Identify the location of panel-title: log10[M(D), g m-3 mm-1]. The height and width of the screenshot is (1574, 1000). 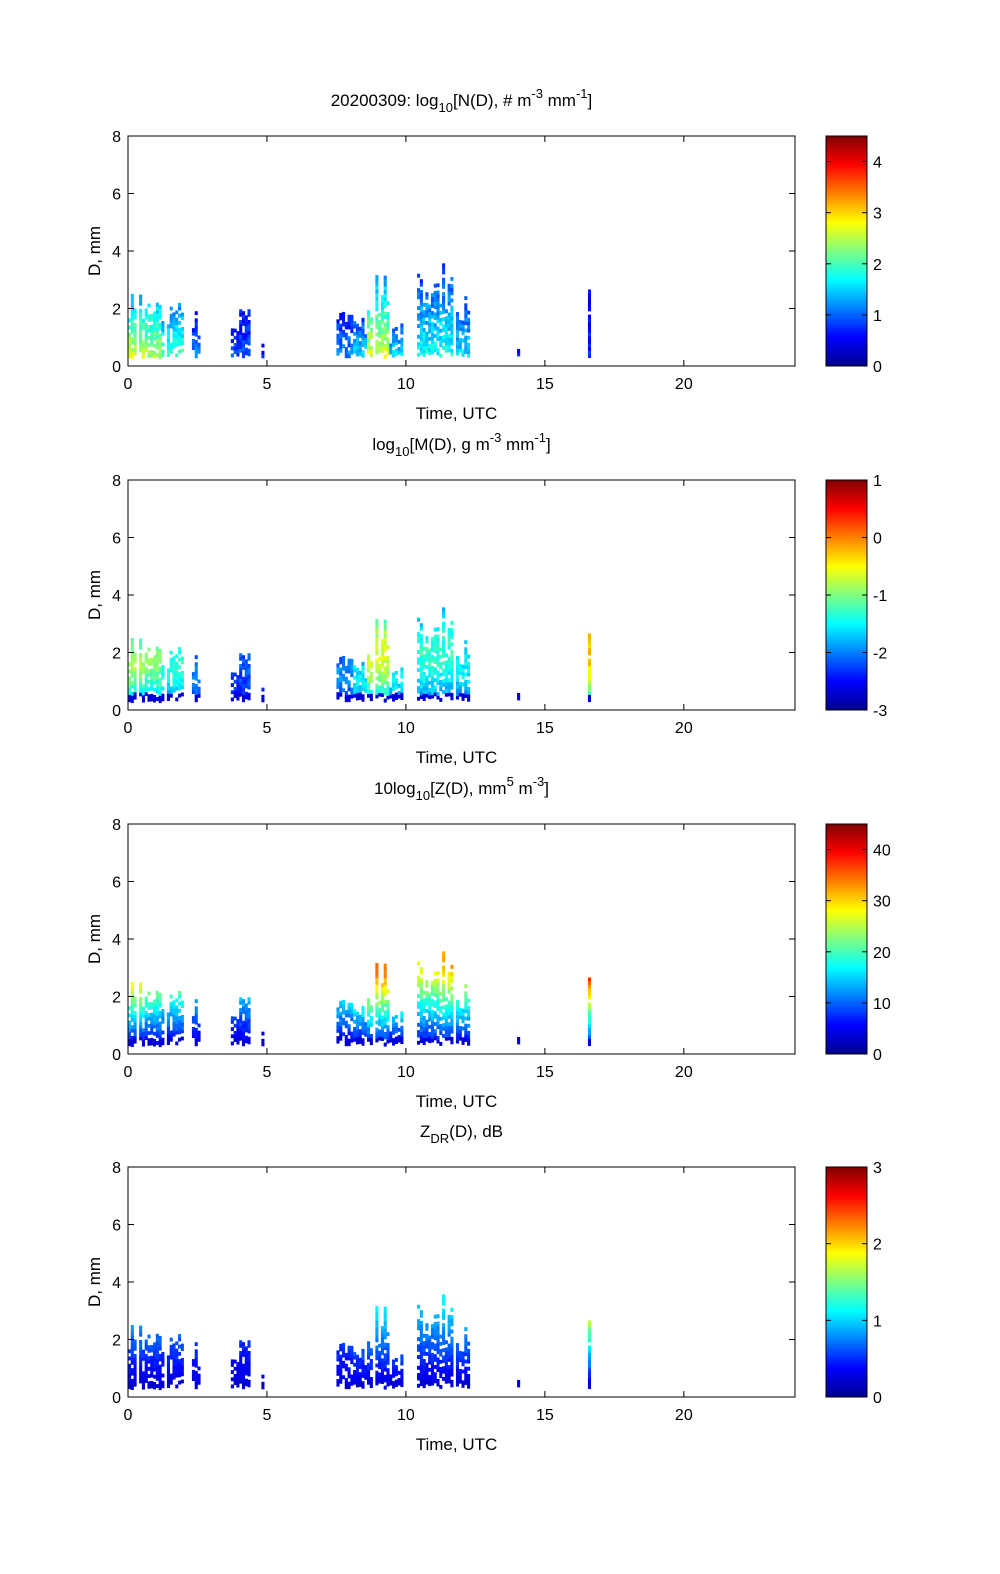
(461, 444).